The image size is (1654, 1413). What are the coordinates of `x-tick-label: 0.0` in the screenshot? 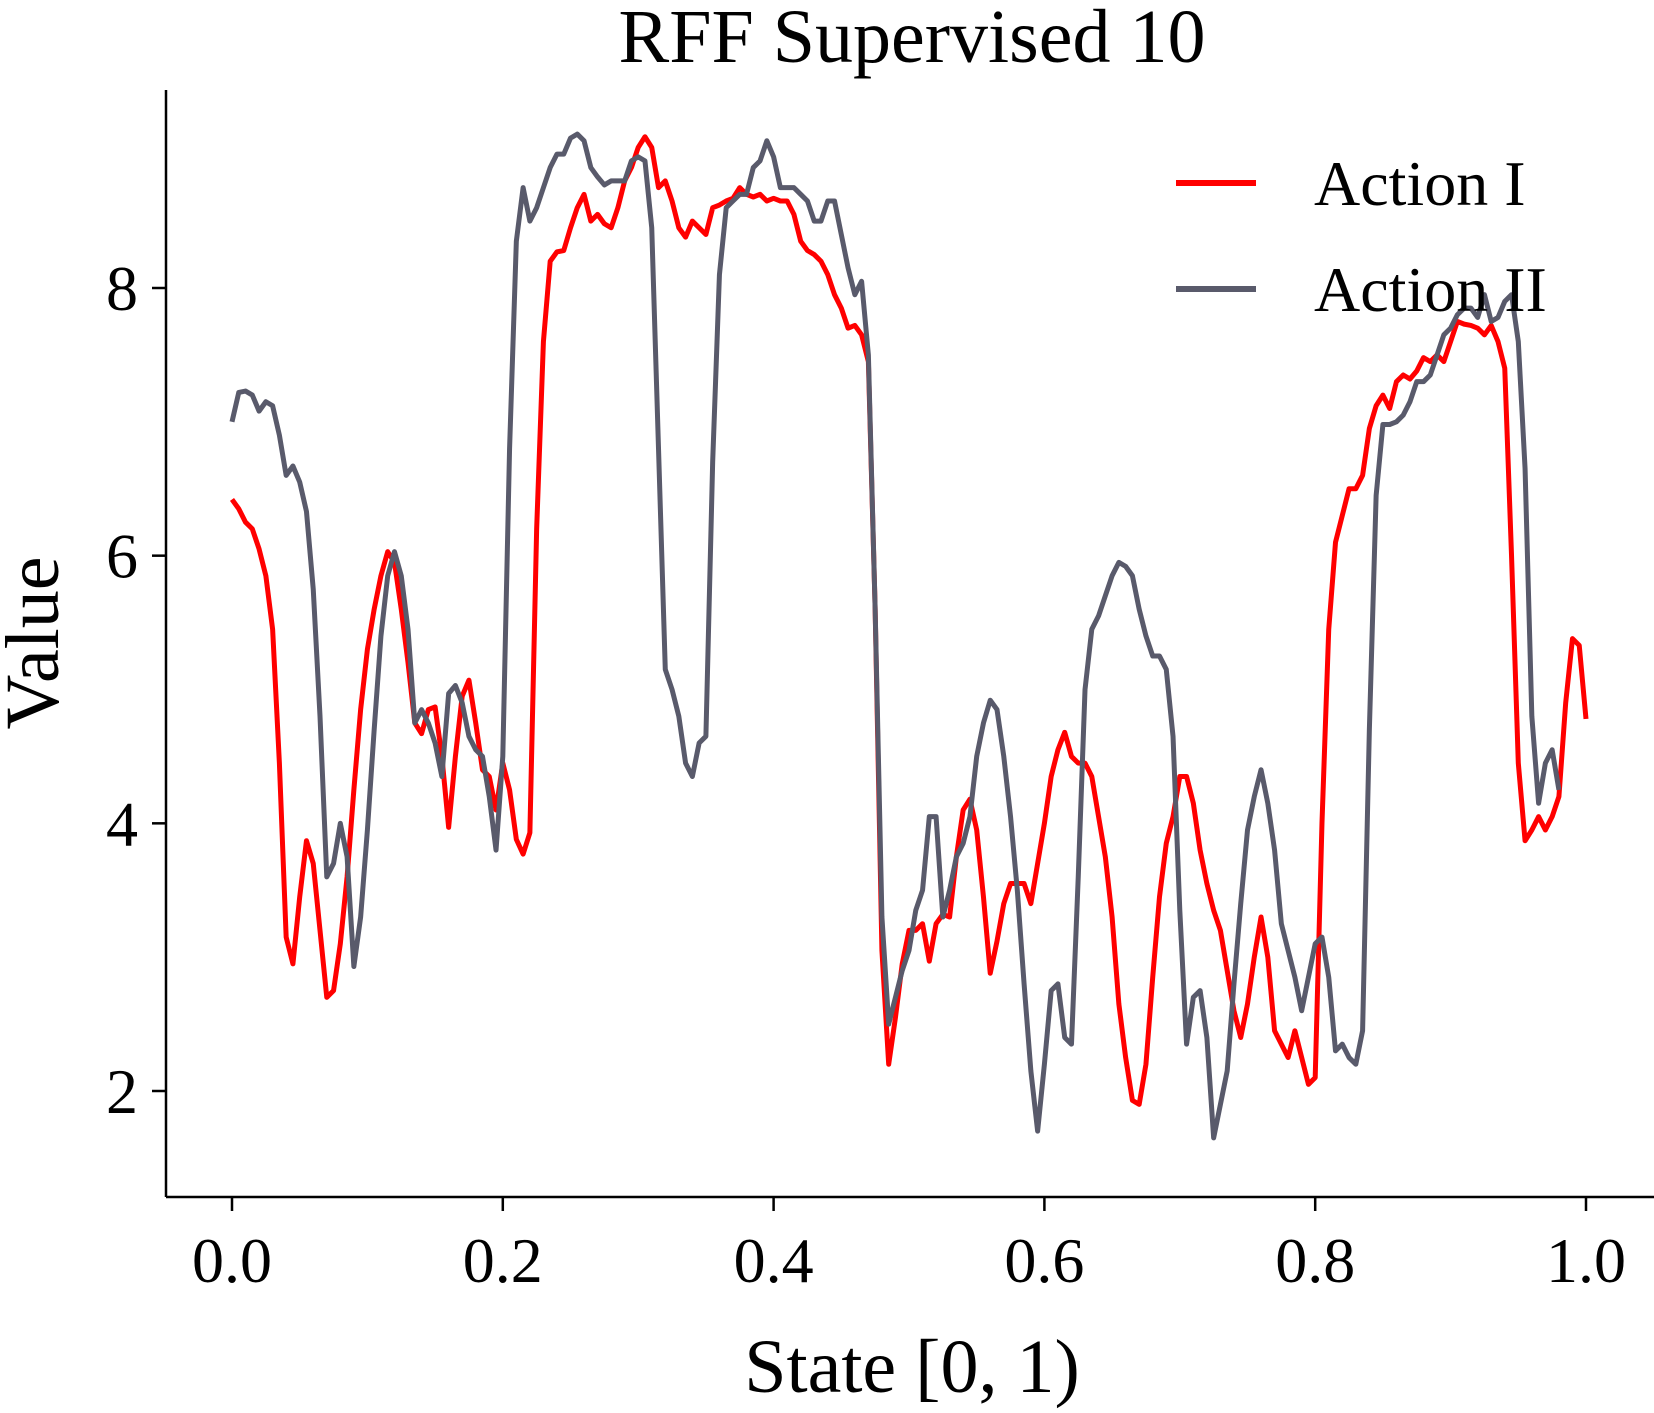 It's located at (232, 1260).